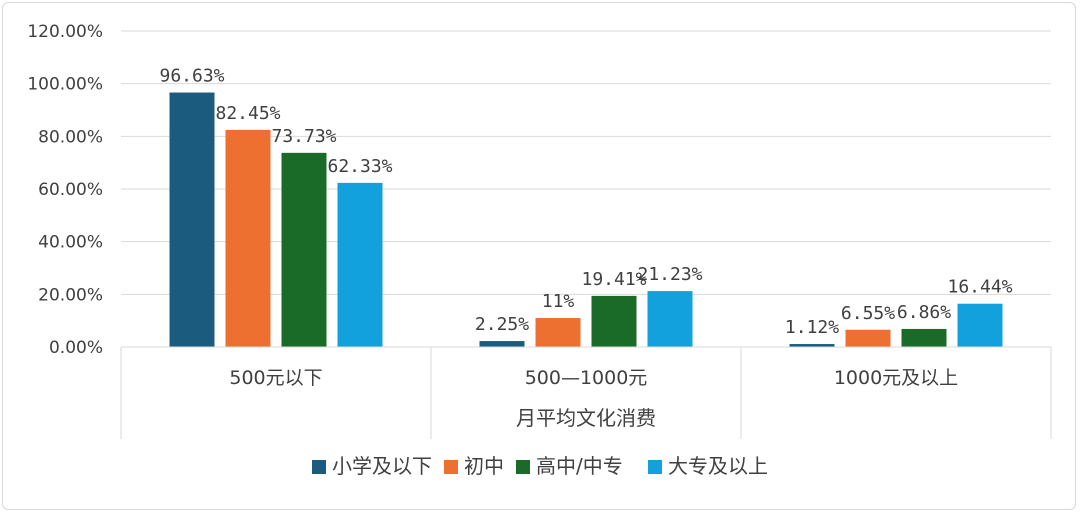 The width and height of the screenshot is (1080, 515). Describe the element at coordinates (613, 279) in the screenshot. I see `data-label: 19.41%` at that location.